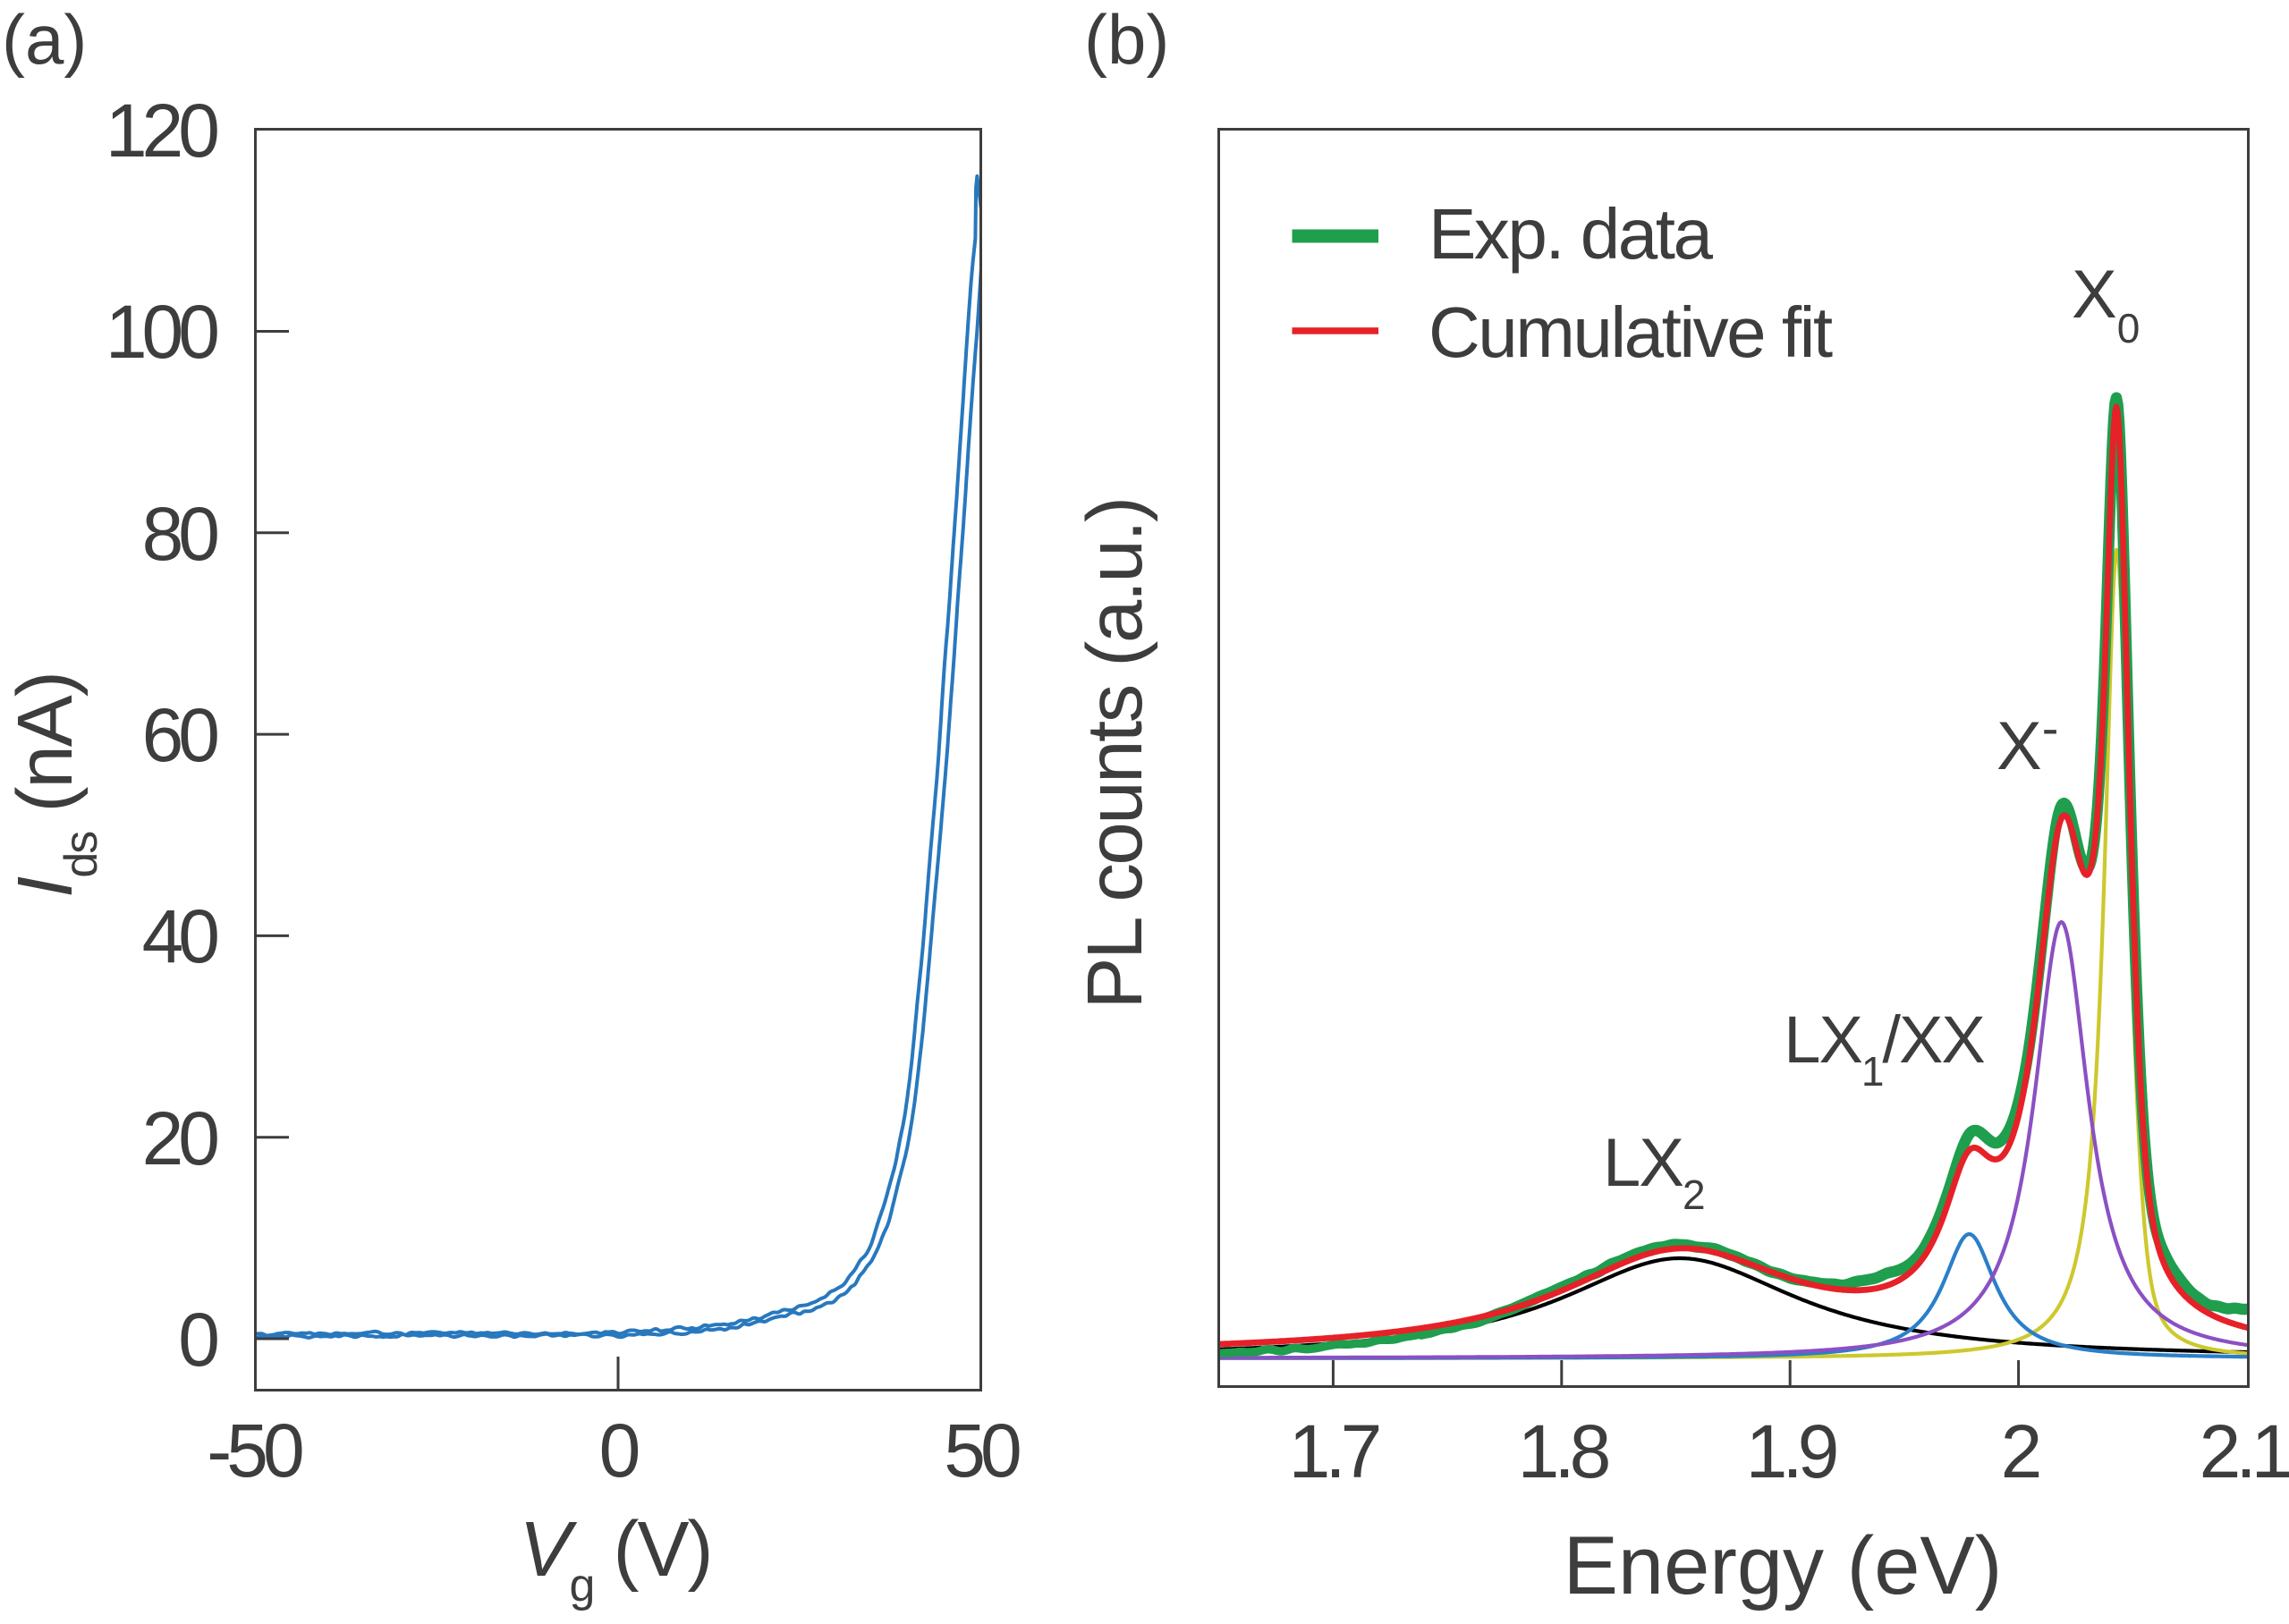 The height and width of the screenshot is (1624, 2289). What do you see at coordinates (1115, 755) in the screenshot?
I see `svg-text: PL counts (a.u.)` at bounding box center [1115, 755].